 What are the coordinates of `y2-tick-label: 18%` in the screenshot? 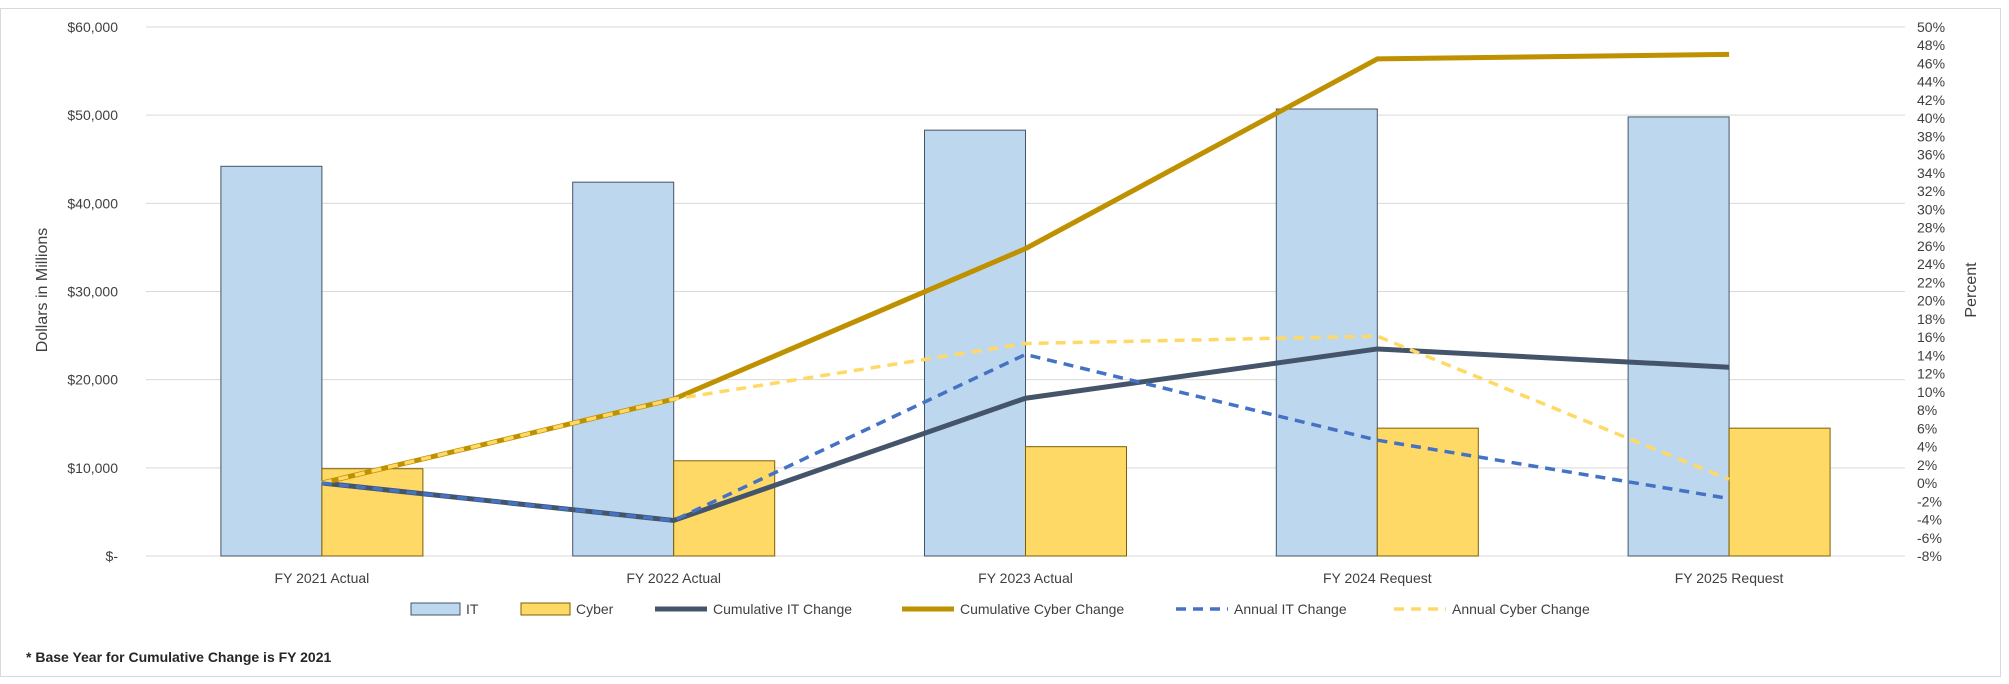 It's located at (1931, 319).